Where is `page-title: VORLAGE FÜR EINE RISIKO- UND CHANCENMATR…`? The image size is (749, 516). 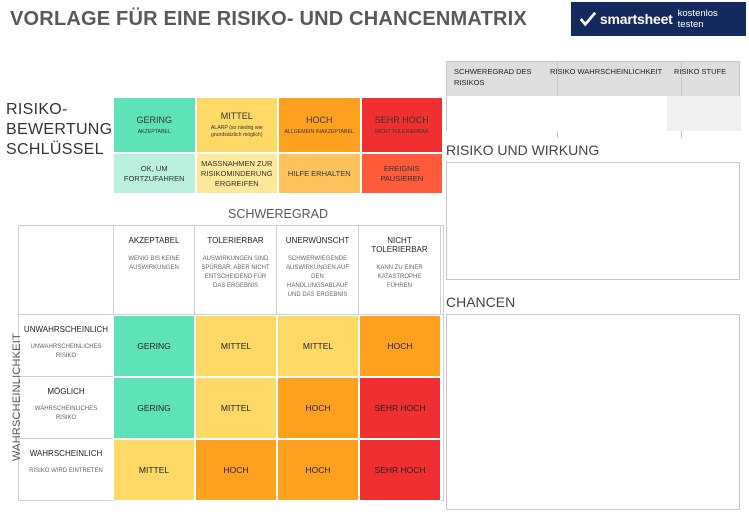 page-title: VORLAGE FÜR EINE RISIKO- UND CHANCENMATR… is located at coordinates (268, 19).